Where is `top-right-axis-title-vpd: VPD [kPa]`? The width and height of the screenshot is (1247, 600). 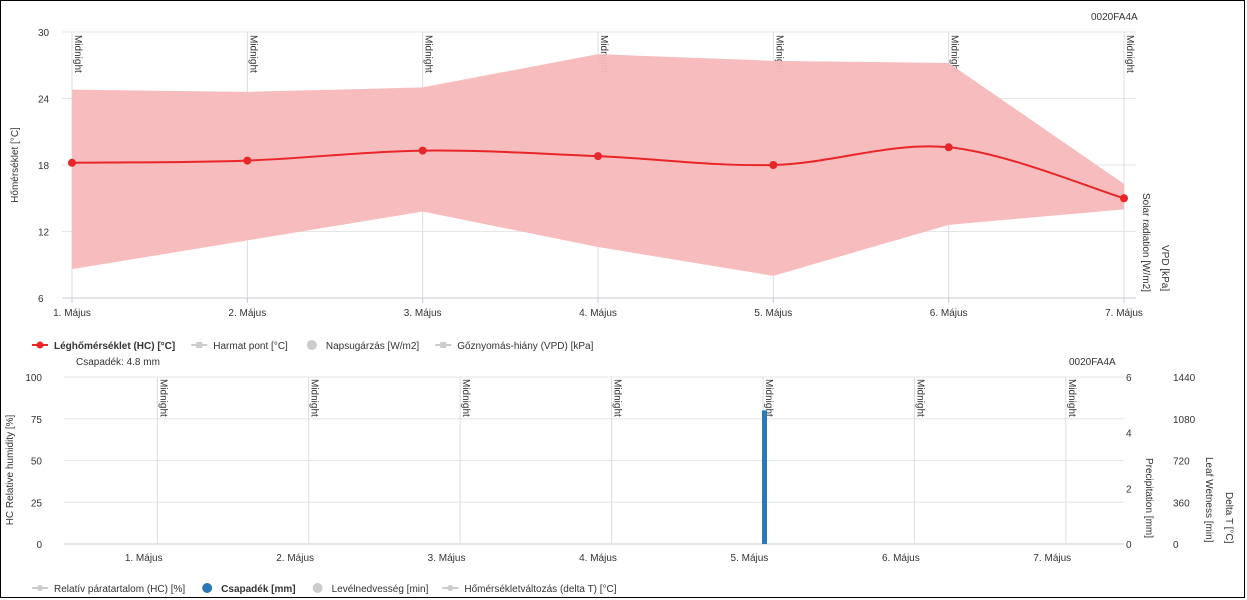 top-right-axis-title-vpd: VPD [kPa] is located at coordinates (1164, 268).